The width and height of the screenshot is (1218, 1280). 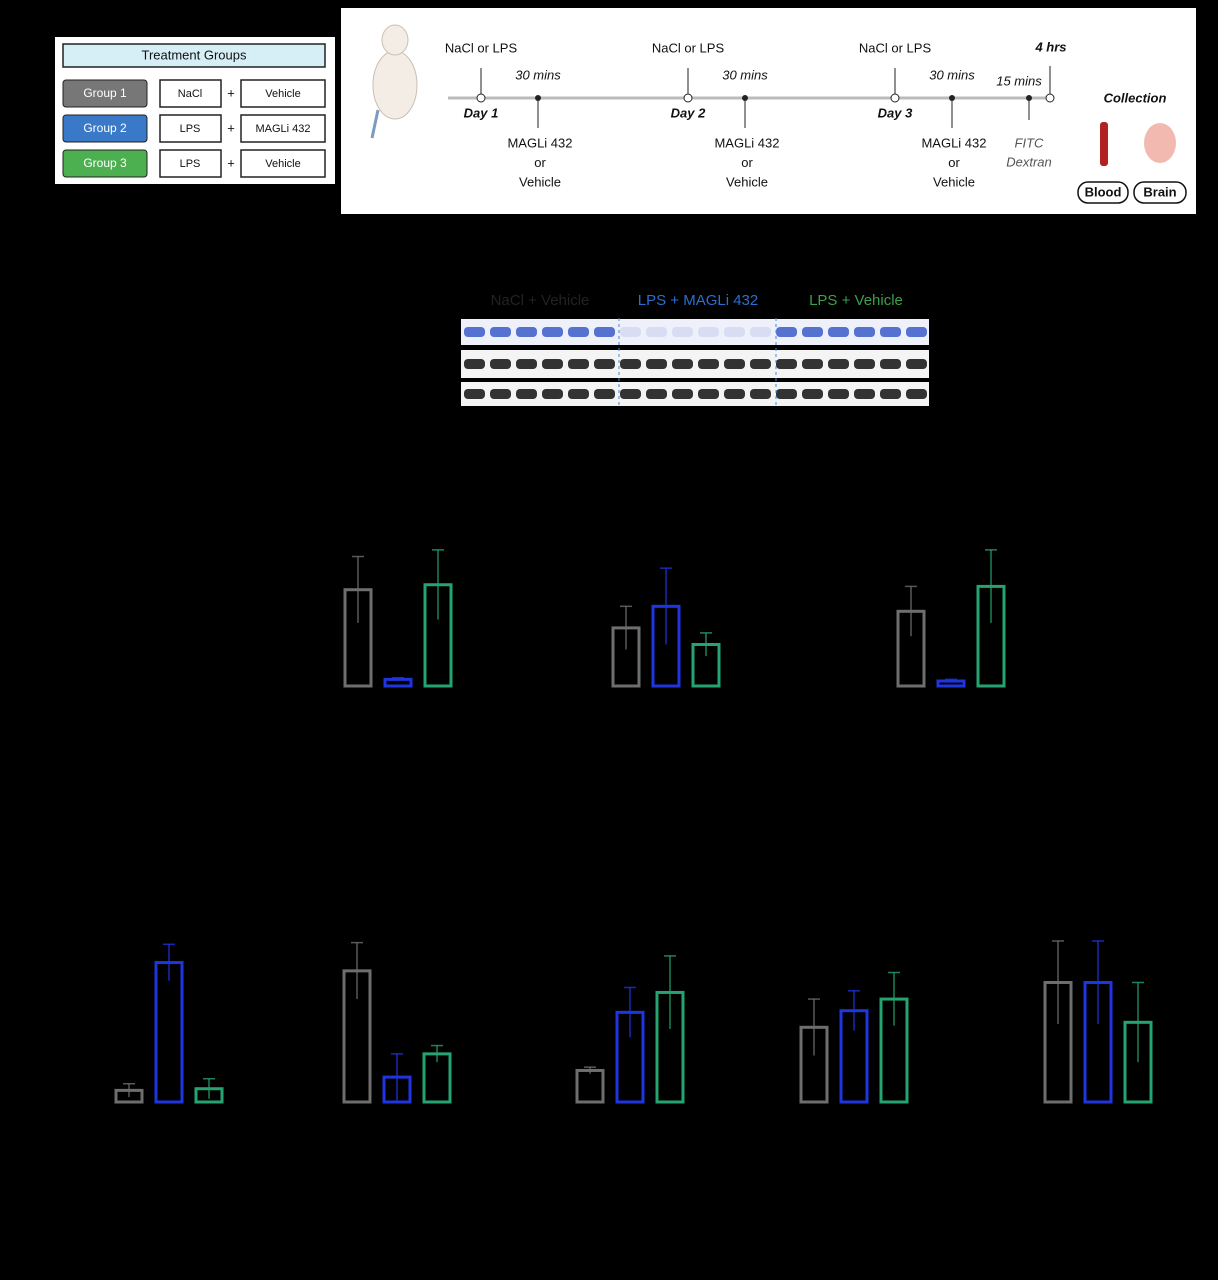 What do you see at coordinates (394, 81) in the screenshot?
I see `mouse-icon` at bounding box center [394, 81].